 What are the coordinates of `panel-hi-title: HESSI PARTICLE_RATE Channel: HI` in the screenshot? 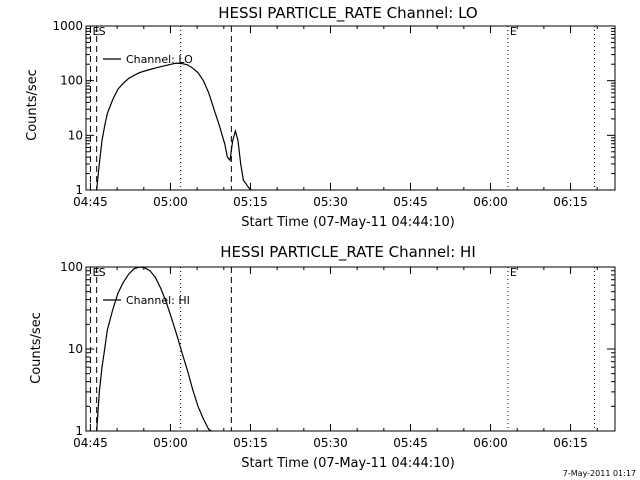 It's located at (348, 252).